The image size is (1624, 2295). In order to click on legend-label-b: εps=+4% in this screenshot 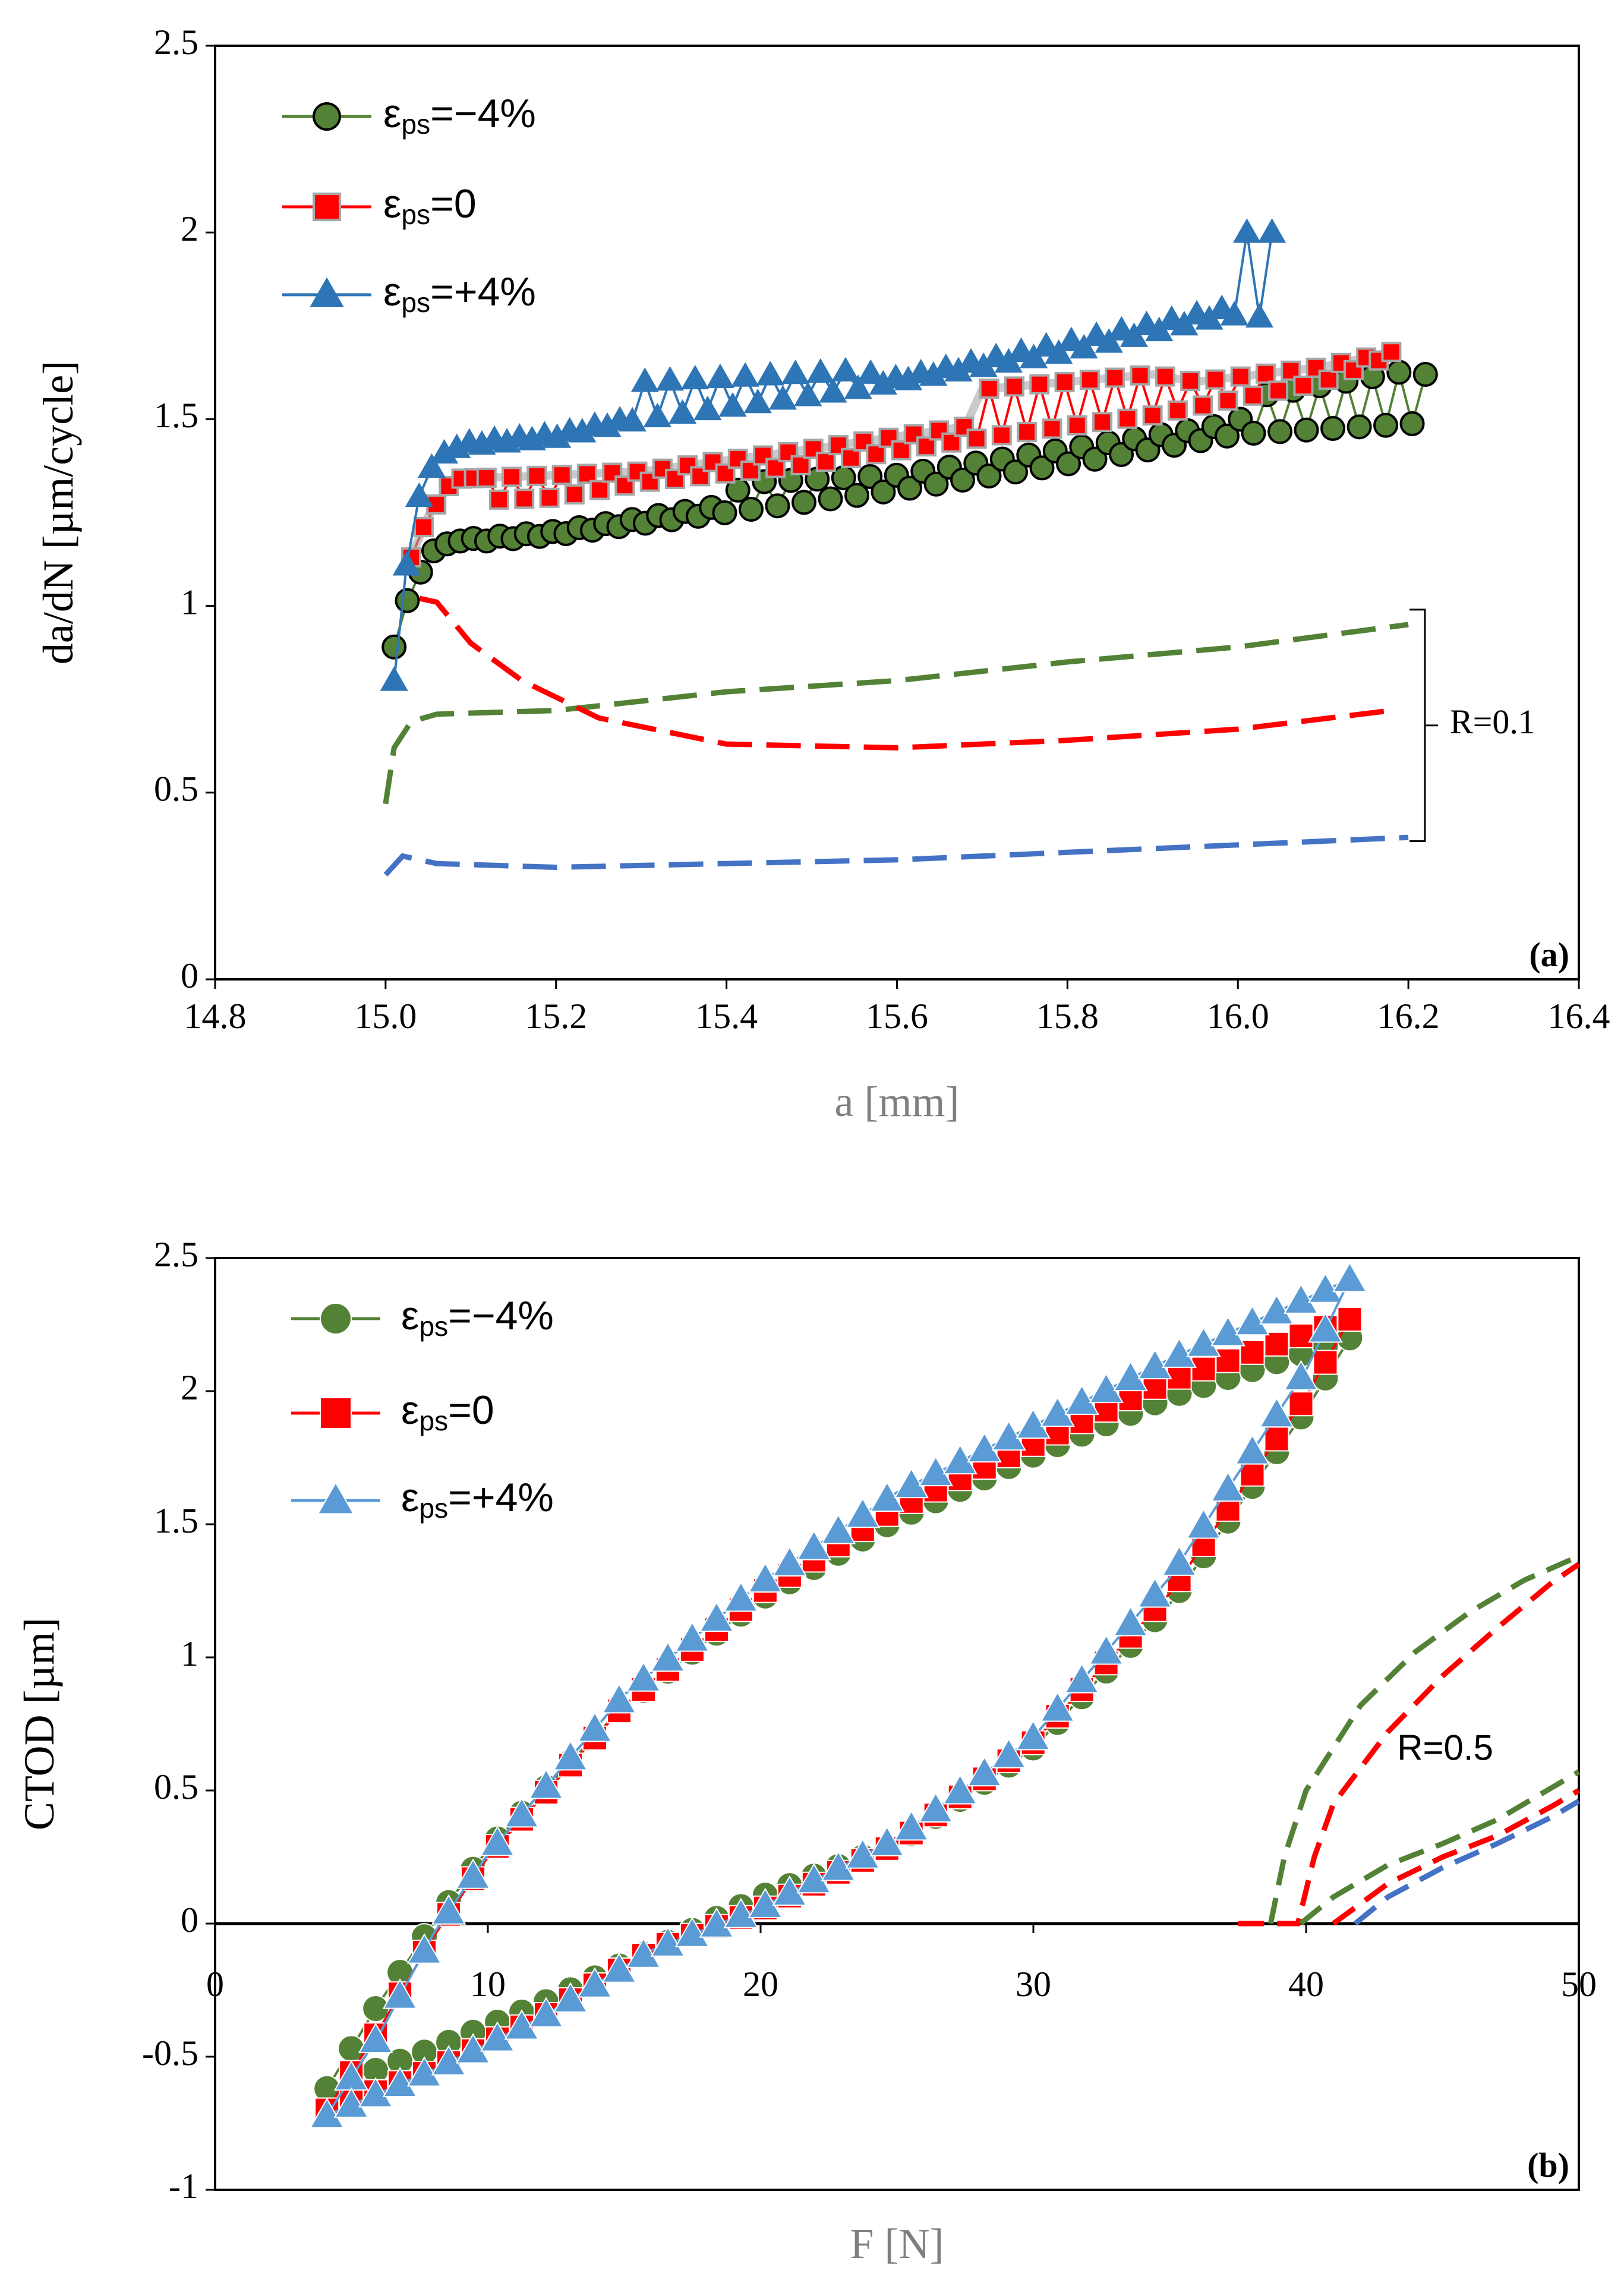, I will do `click(477, 1500)`.